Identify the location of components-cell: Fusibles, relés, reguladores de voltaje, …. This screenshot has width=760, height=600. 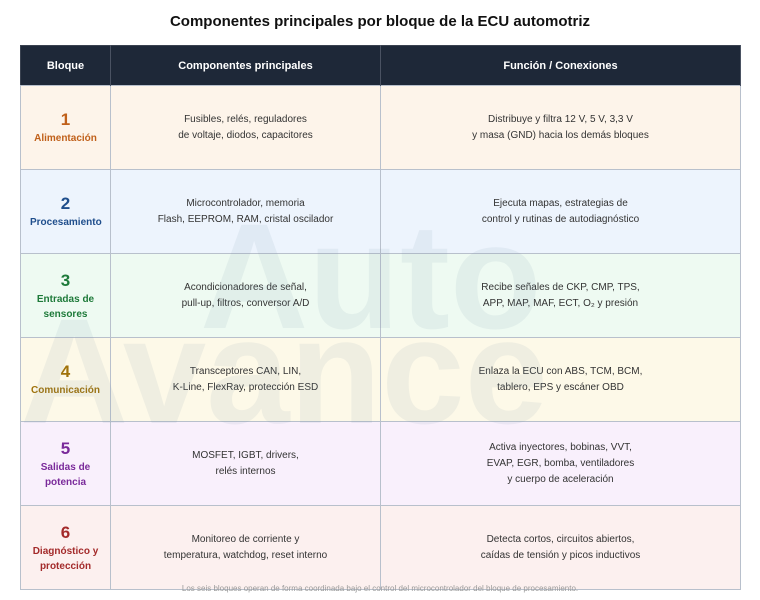
(245, 127).